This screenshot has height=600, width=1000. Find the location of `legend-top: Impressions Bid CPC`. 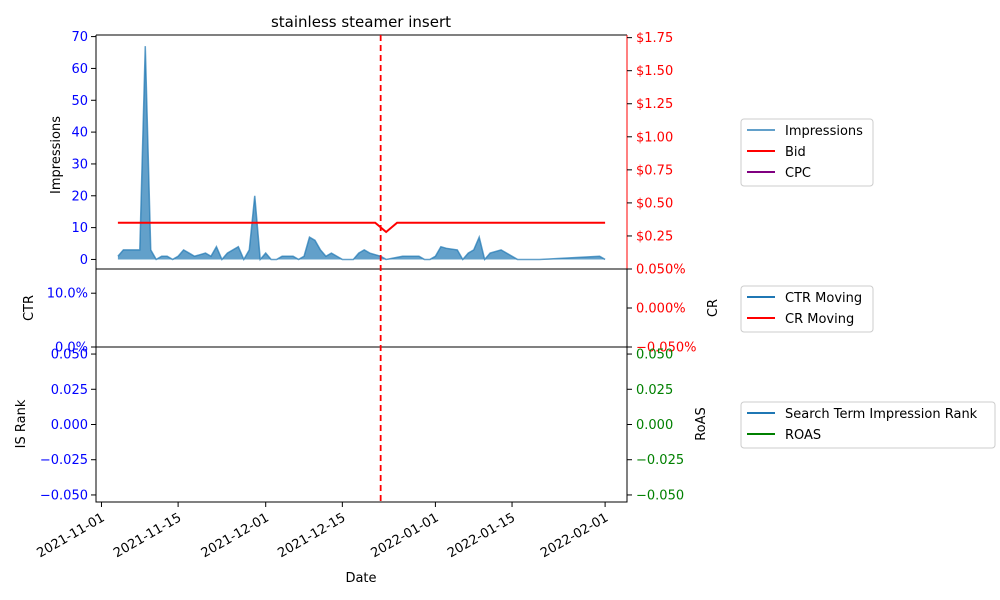

legend-top: Impressions Bid CPC is located at coordinates (807, 152).